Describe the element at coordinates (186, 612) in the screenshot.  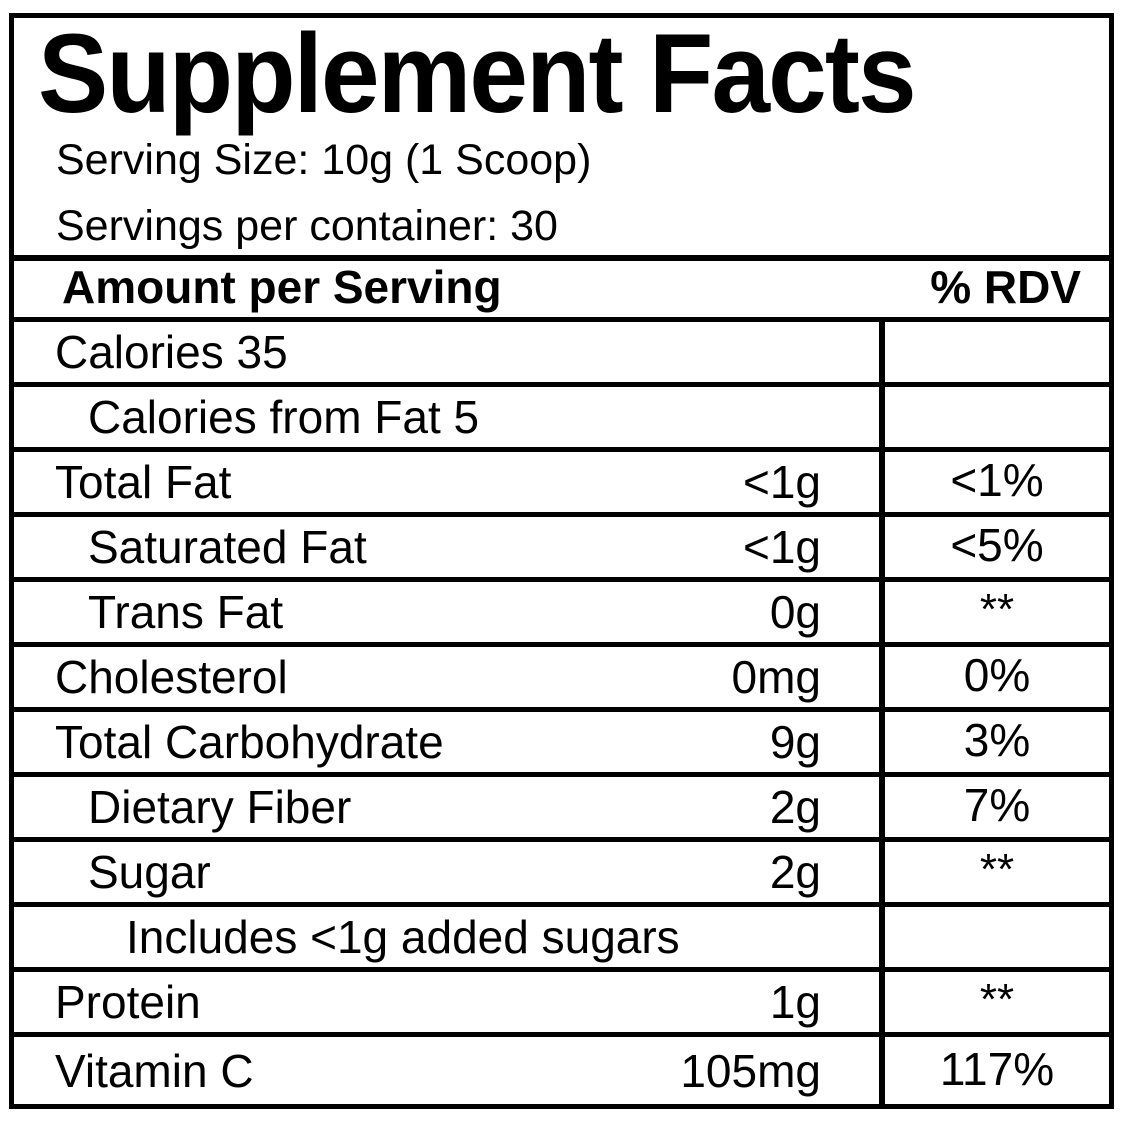
I see `nutrient-name: Trans Fat` at that location.